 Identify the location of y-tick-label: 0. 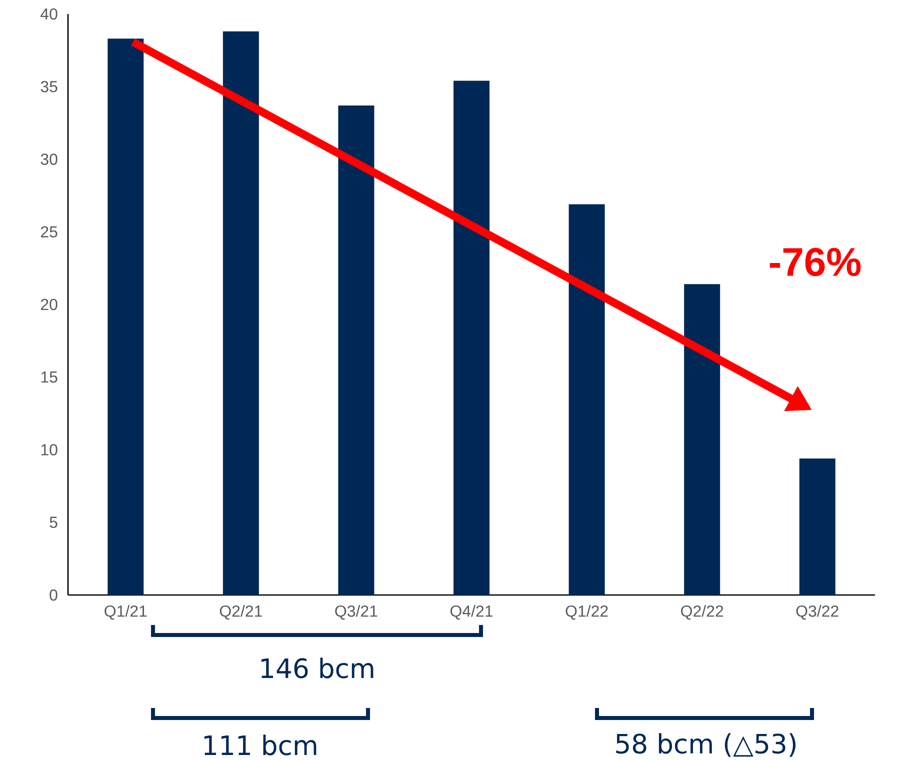
(54, 595).